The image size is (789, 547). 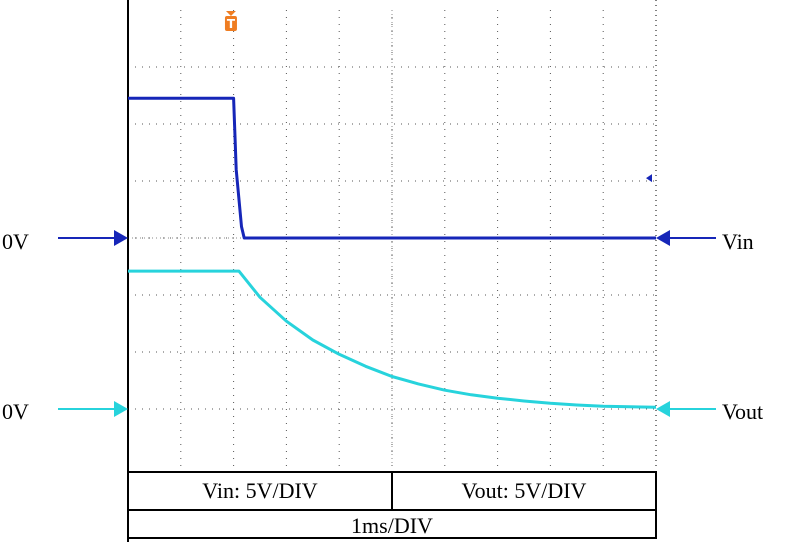 I want to click on vin-channel-label: Vin, so click(x=738, y=241).